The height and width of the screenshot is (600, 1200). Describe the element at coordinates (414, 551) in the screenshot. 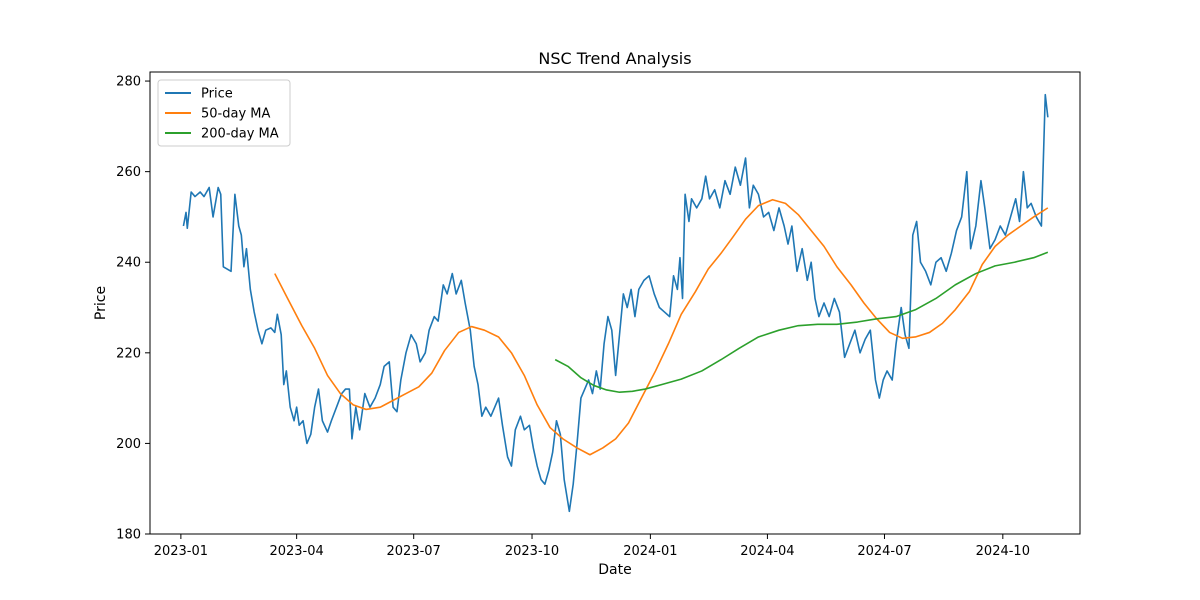

I see `x-tick-label: 2023-07` at that location.